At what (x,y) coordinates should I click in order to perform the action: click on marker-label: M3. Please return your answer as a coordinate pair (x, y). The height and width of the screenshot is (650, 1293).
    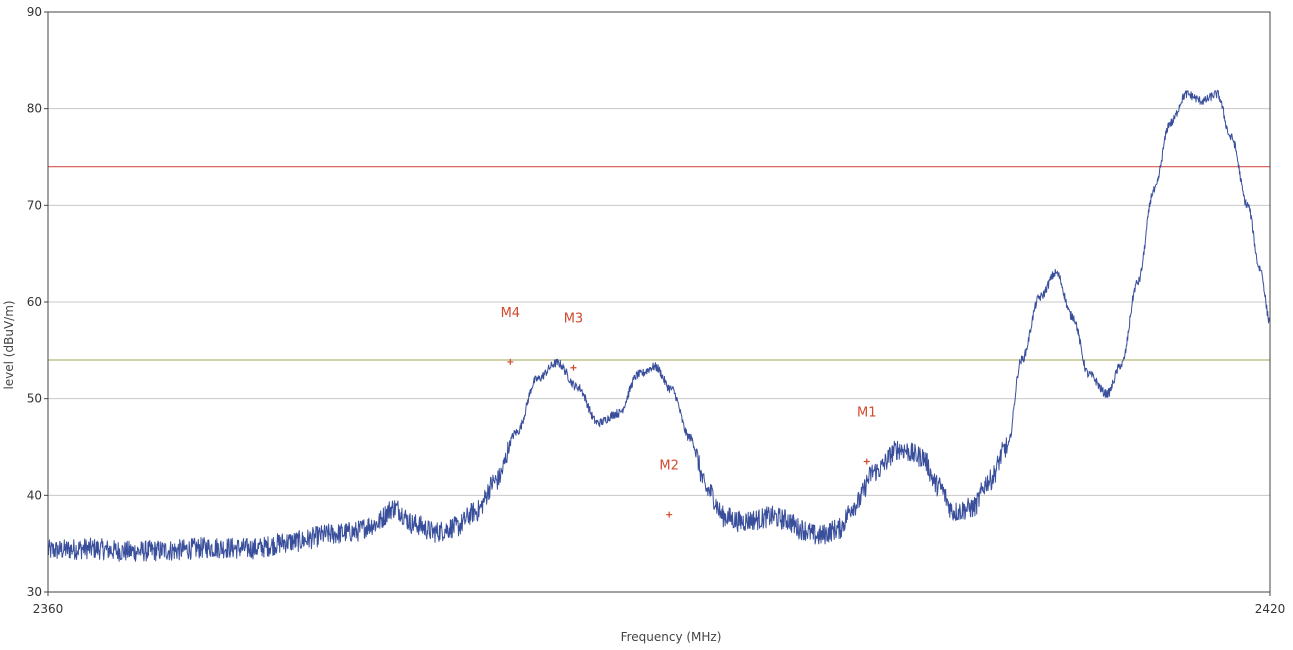
    Looking at the image, I should click on (574, 319).